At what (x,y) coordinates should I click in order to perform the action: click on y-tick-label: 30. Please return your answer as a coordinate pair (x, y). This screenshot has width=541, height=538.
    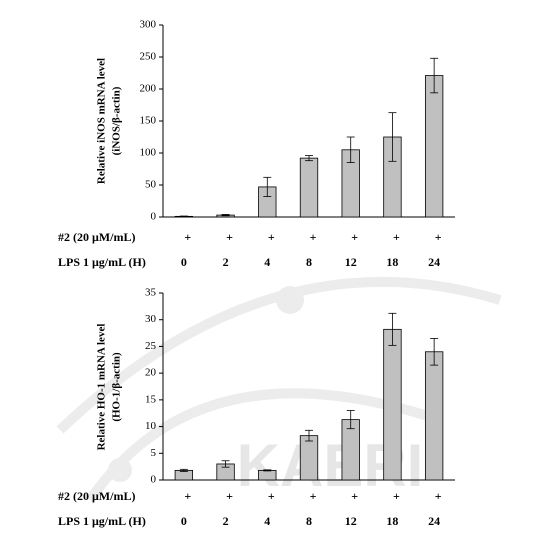
    Looking at the image, I should click on (151, 319).